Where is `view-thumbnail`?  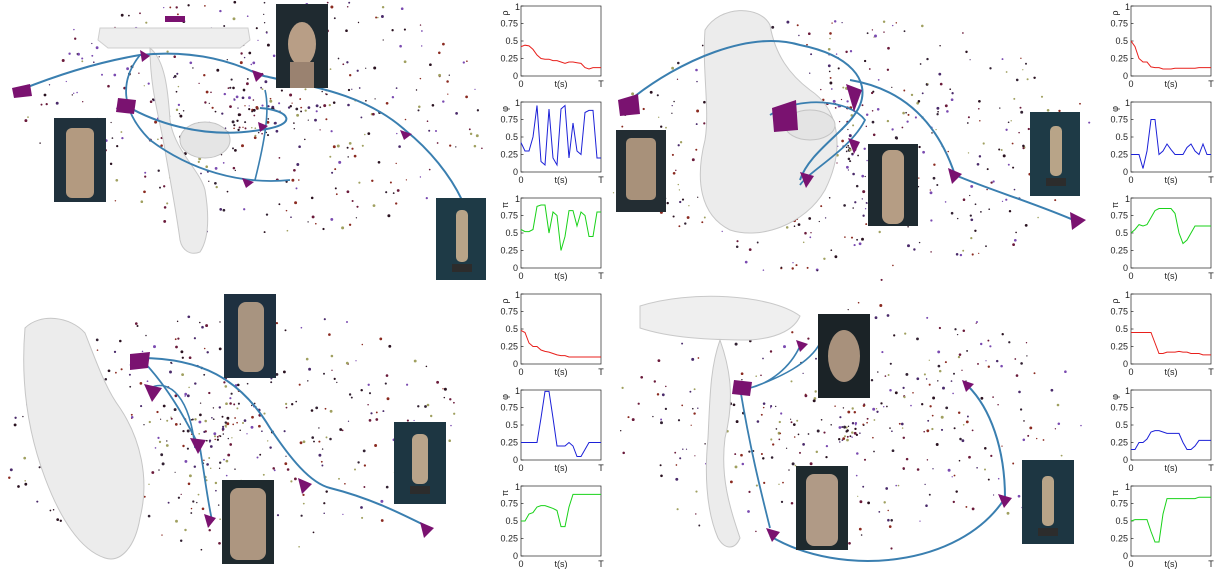 view-thumbnail is located at coordinates (641, 171).